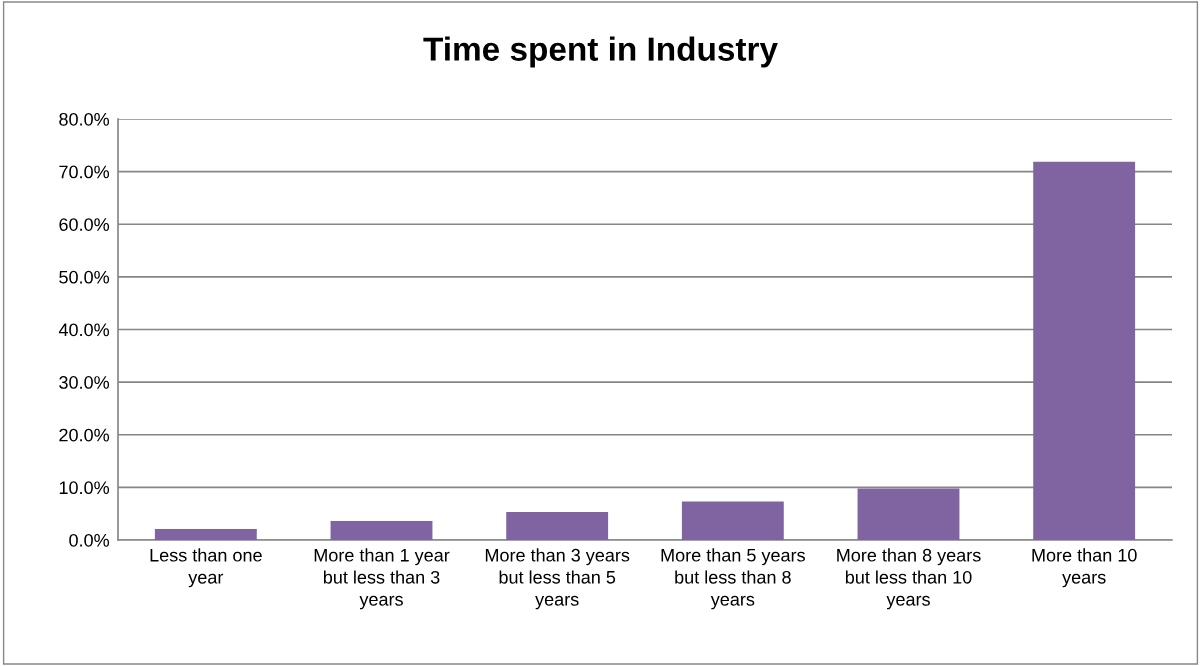  What do you see at coordinates (557, 579) in the screenshot?
I see `x-tick-label: More than 3 years but less than 5 years` at bounding box center [557, 579].